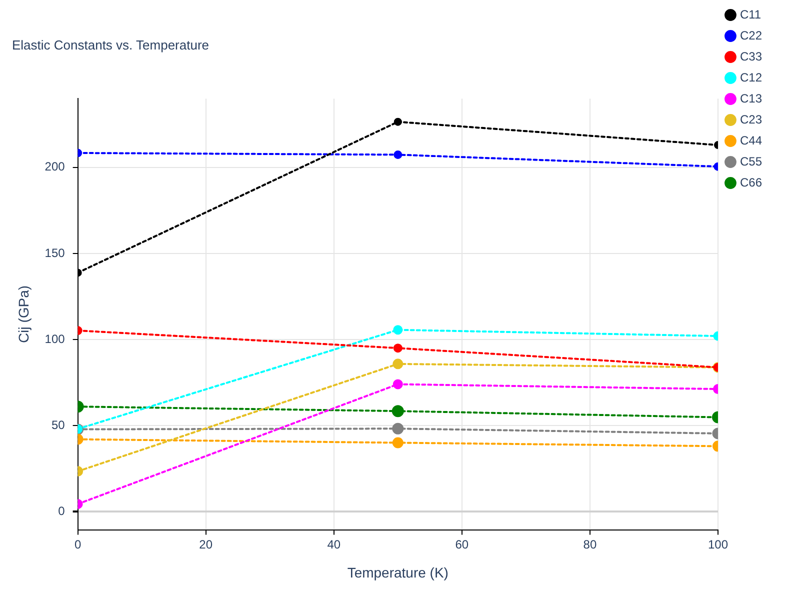  Describe the element at coordinates (590, 544) in the screenshot. I see `x-tick-label: 80` at that location.